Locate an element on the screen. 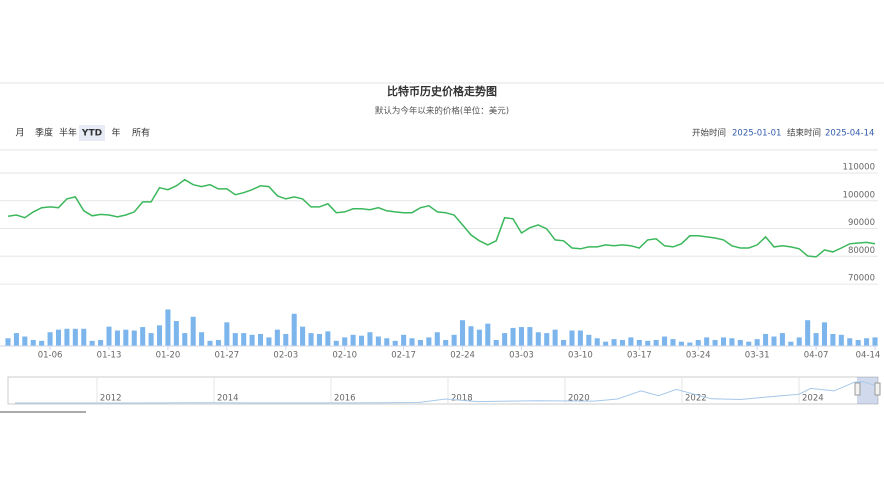  x-tick-label: 03-10 is located at coordinates (580, 356).